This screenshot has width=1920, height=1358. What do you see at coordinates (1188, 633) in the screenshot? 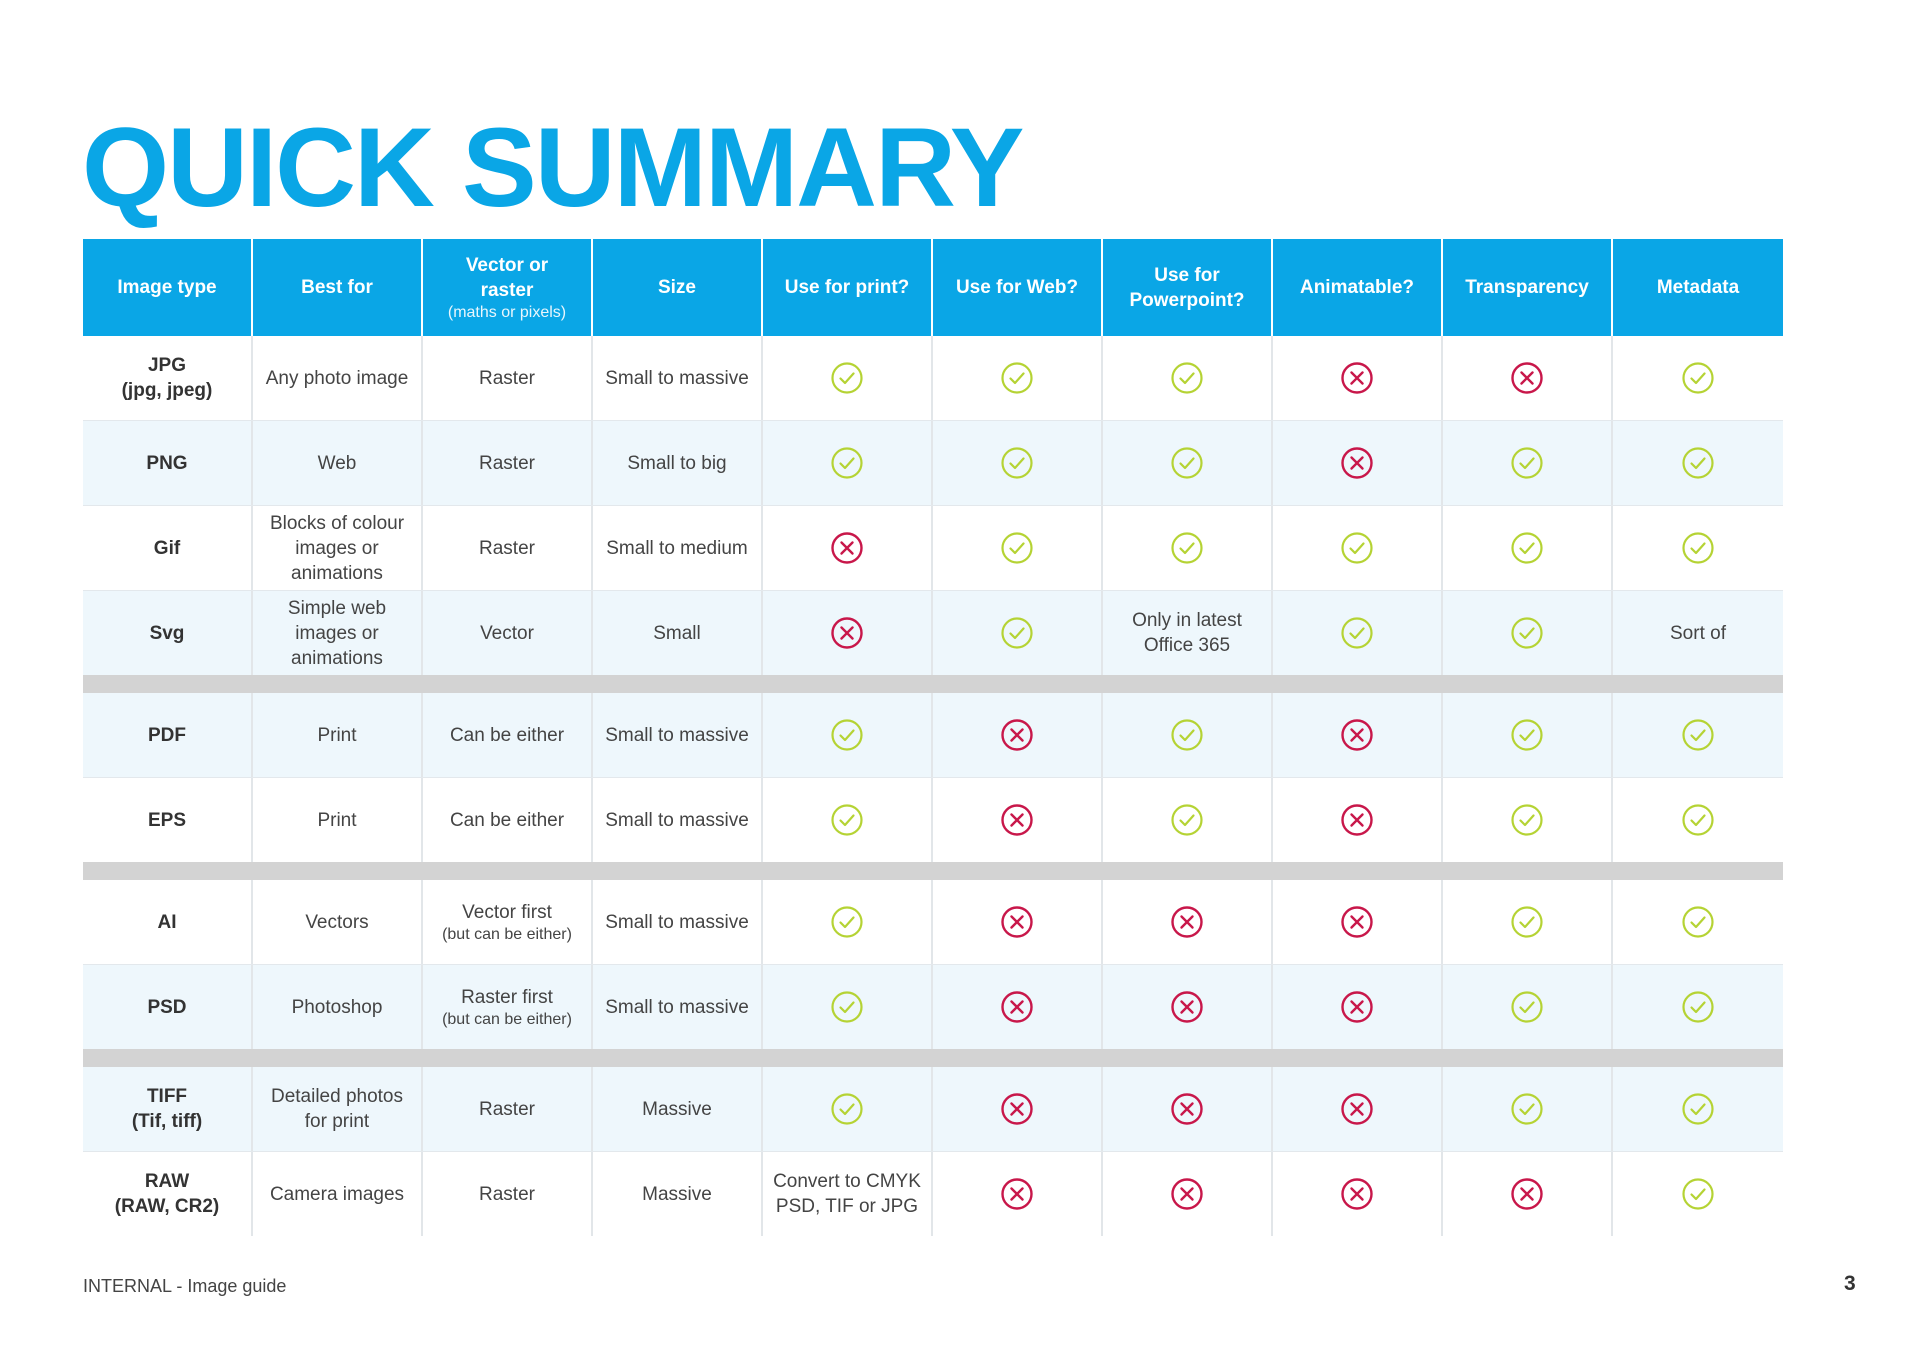
I see `cell-powerpoint: Only in latest Office 365` at bounding box center [1188, 633].